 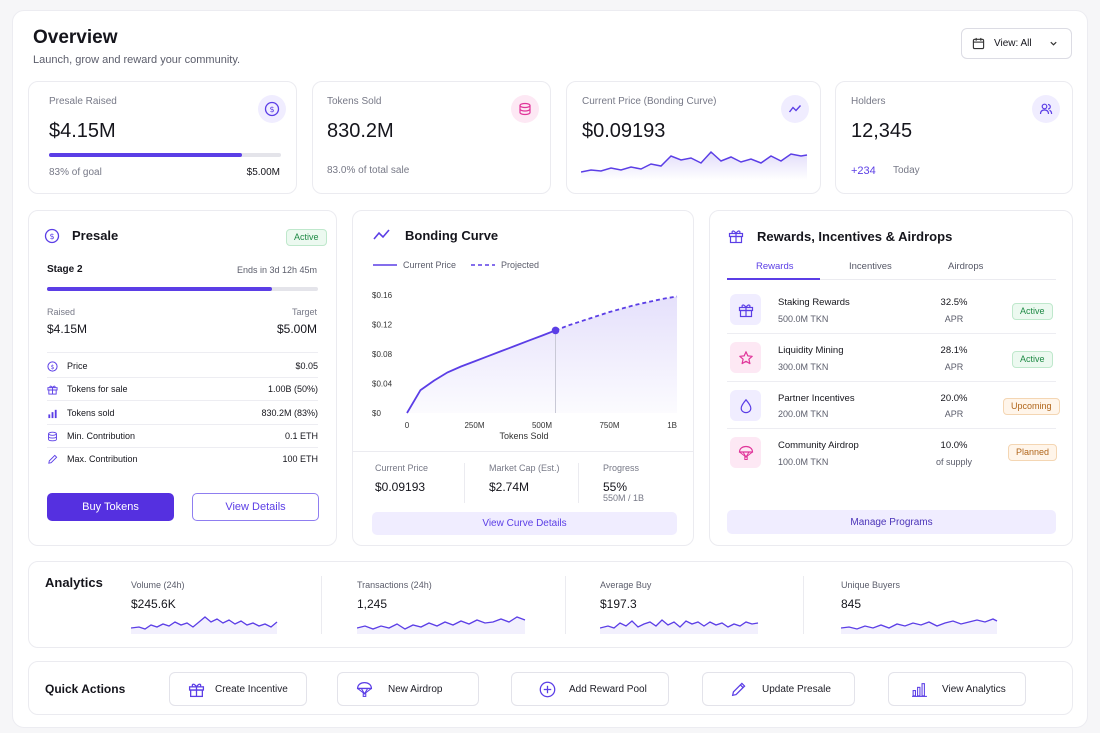 What do you see at coordinates (524, 436) in the screenshot?
I see `x-axis-label: Tokens Sold` at bounding box center [524, 436].